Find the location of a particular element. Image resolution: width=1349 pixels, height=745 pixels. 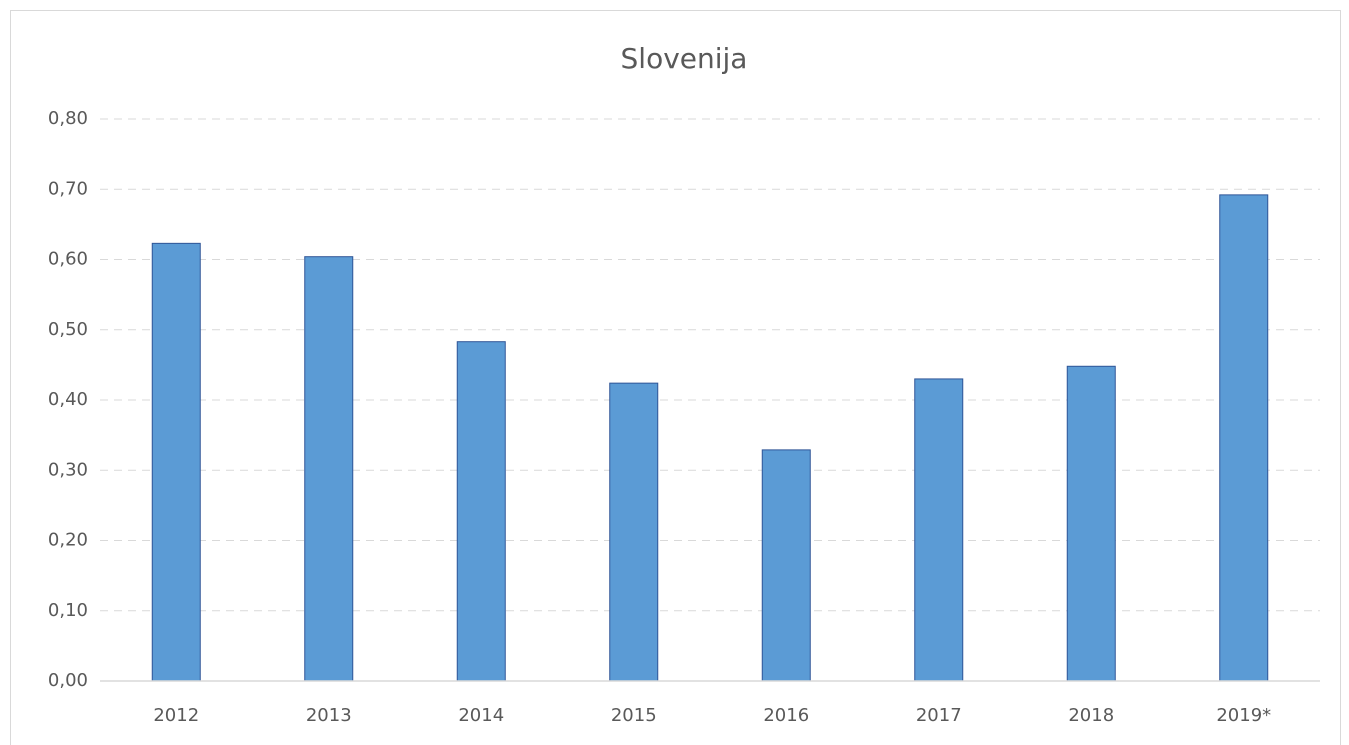

y-tick-label: 0,30 is located at coordinates (68, 469).